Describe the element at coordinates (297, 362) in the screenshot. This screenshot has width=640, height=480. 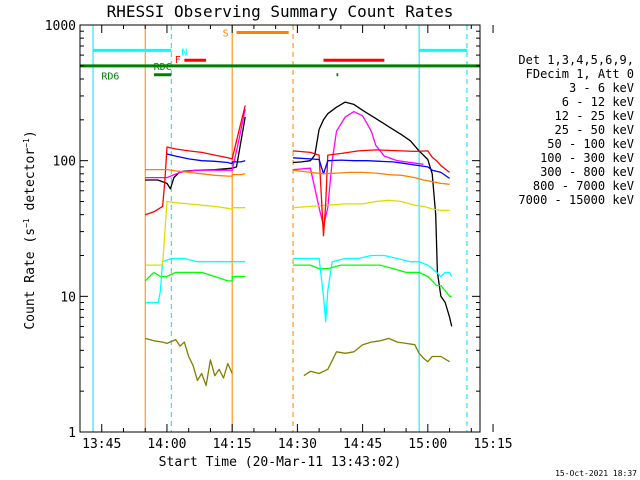
I see `series-line-7000-15000-kev` at that location.